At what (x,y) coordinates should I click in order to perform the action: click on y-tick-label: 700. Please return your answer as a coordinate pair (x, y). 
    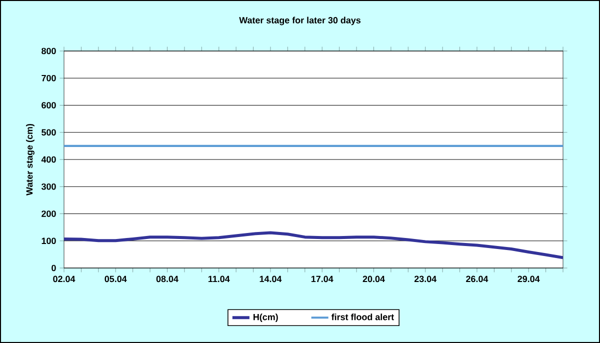
    Looking at the image, I should click on (49, 78).